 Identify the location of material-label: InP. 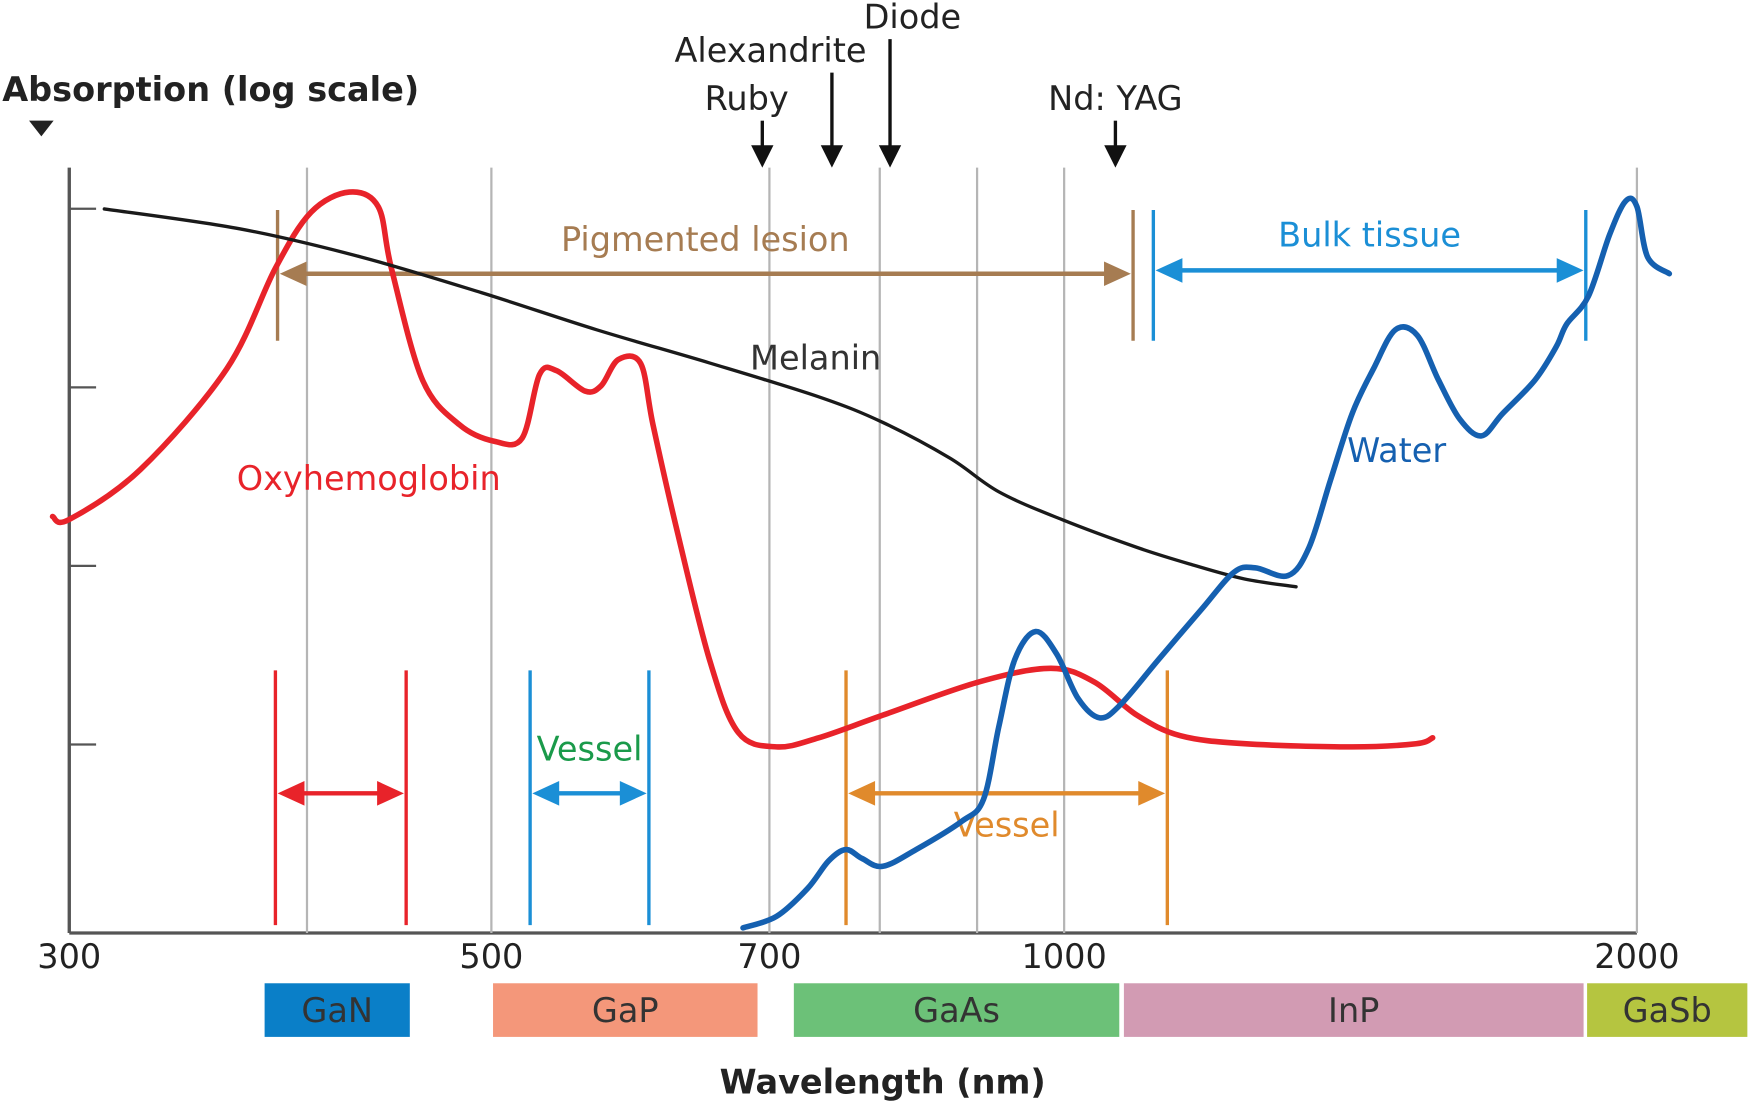
(1353, 1010).